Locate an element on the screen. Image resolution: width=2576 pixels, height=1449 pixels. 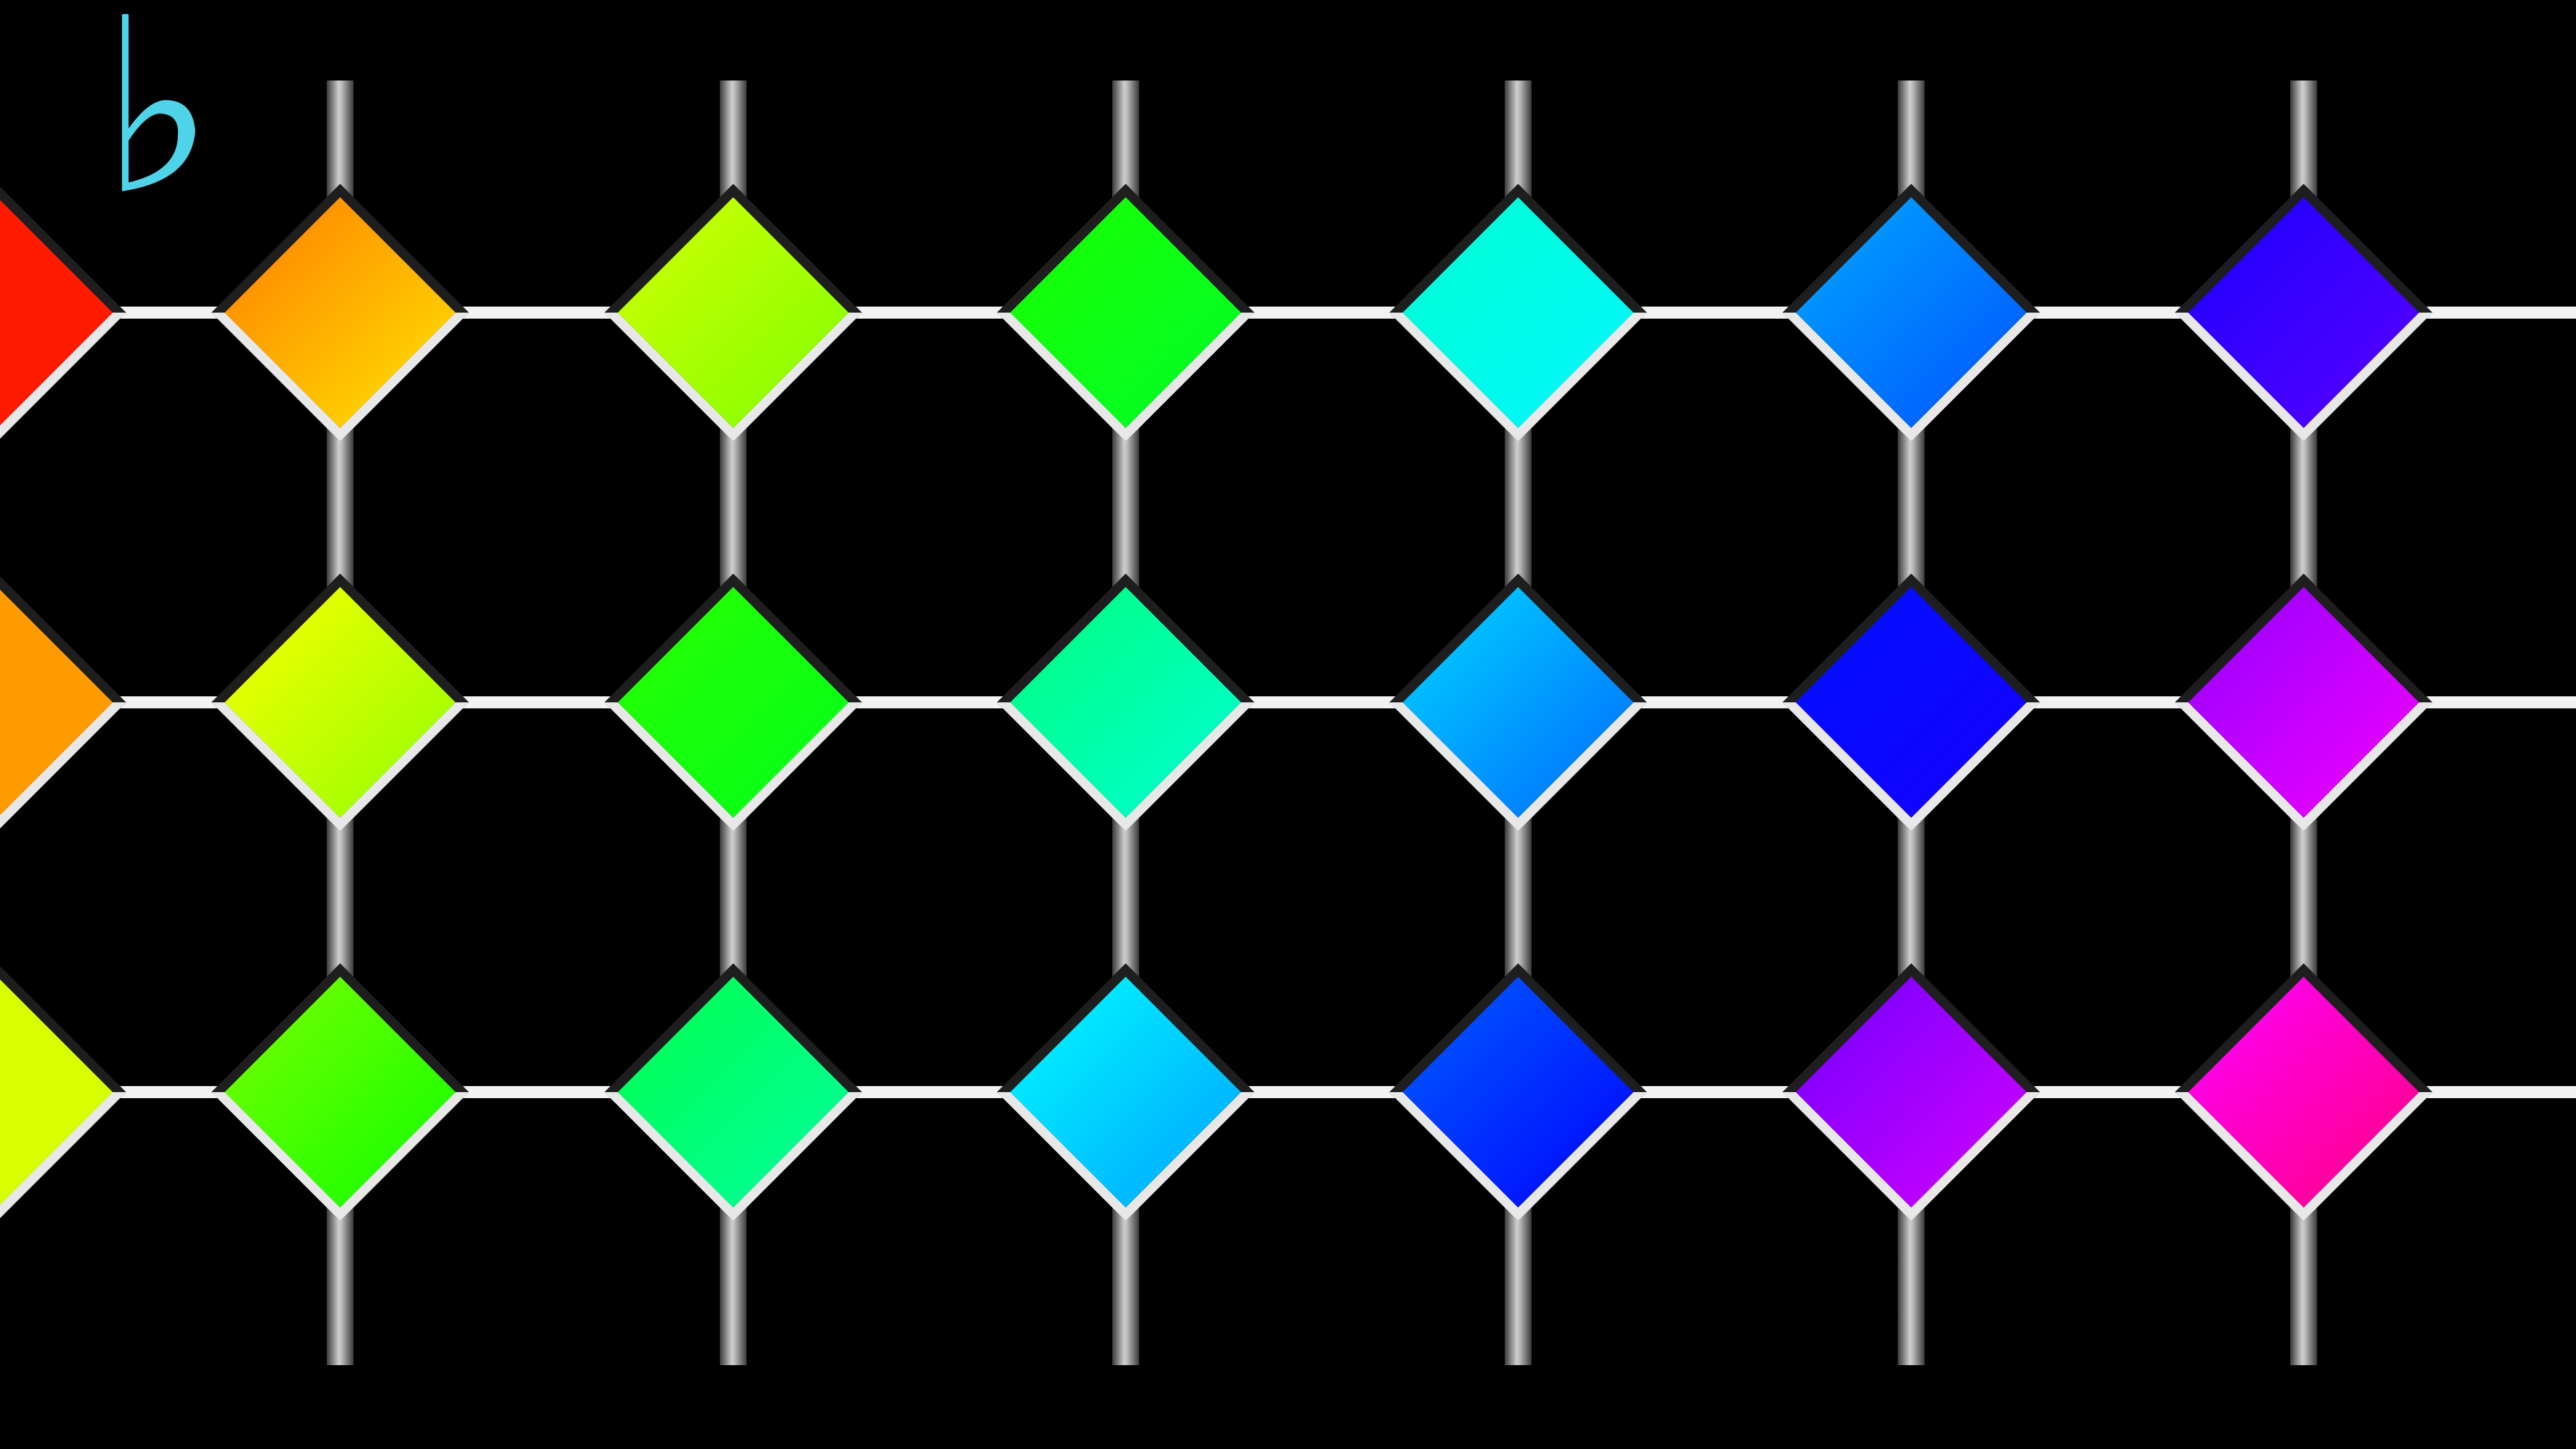
tile-r3-c5 is located at coordinates (1911, 1092).